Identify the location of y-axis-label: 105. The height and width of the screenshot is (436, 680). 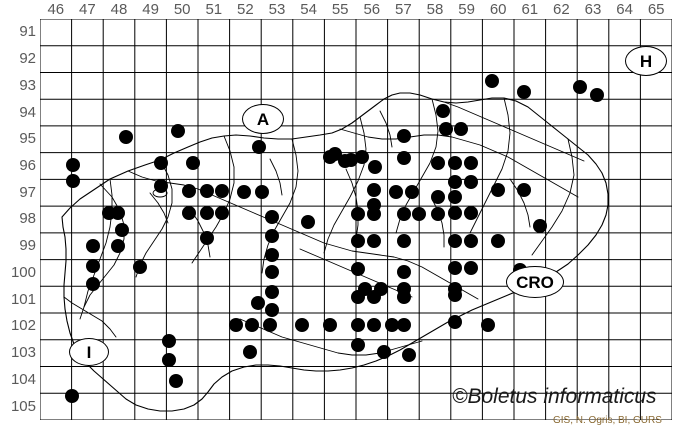
(23, 406).